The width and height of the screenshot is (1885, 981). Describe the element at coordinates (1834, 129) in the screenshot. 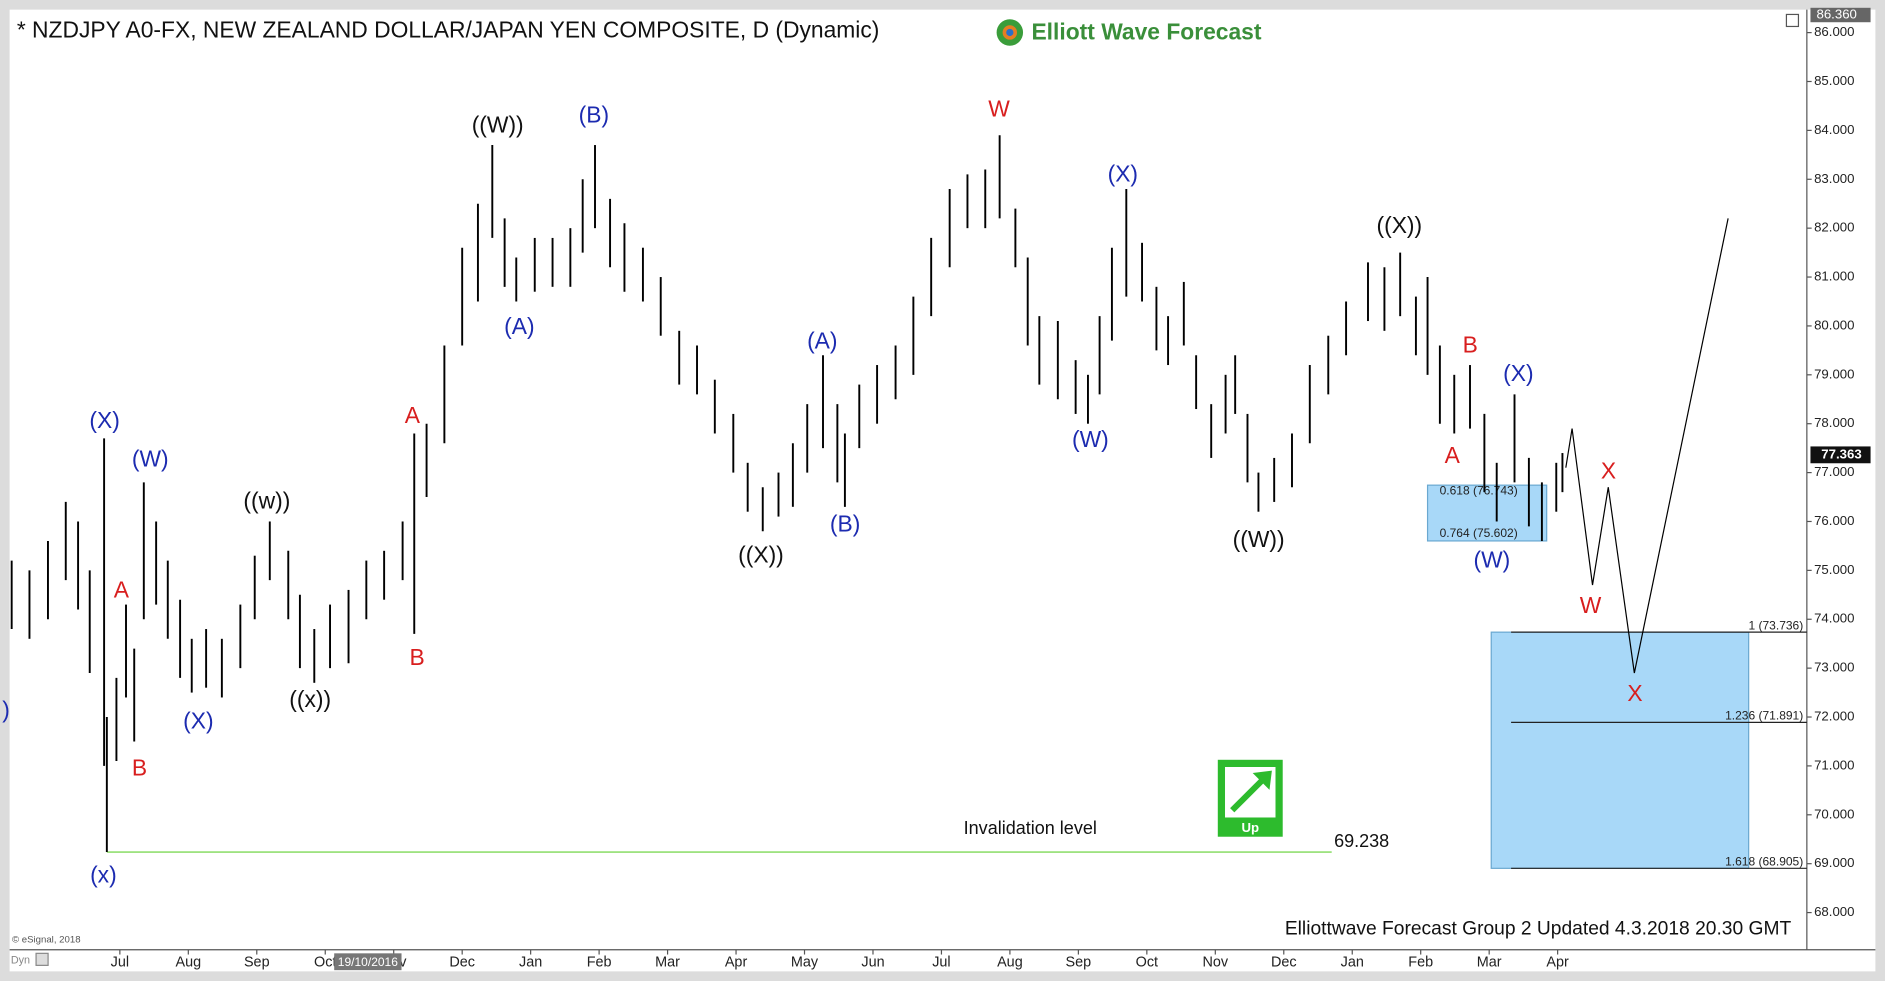

I see `y-tick-label: 84.000` at that location.